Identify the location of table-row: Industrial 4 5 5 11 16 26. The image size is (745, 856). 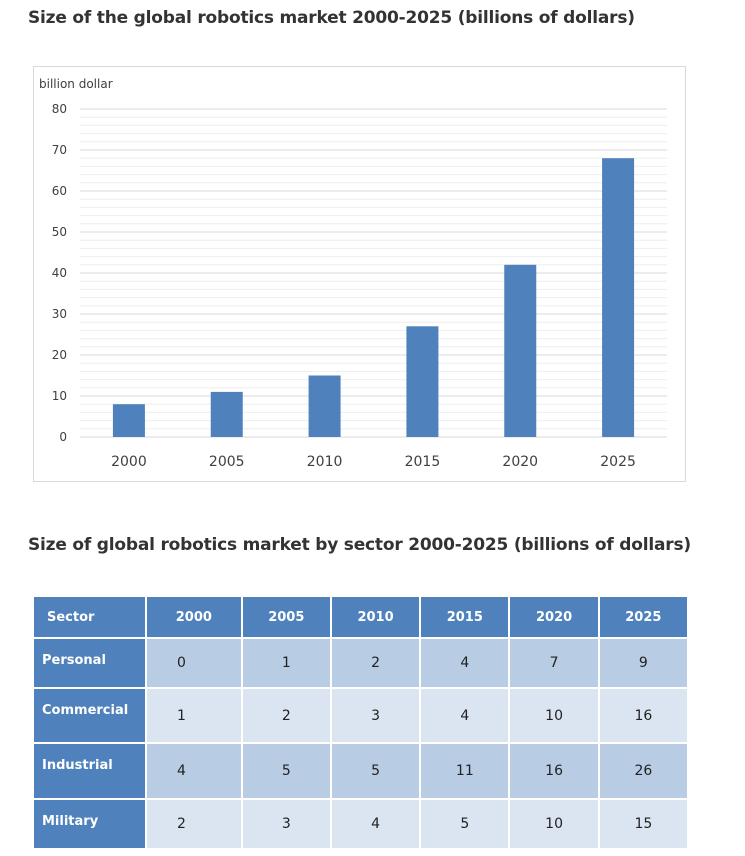
(361, 772).